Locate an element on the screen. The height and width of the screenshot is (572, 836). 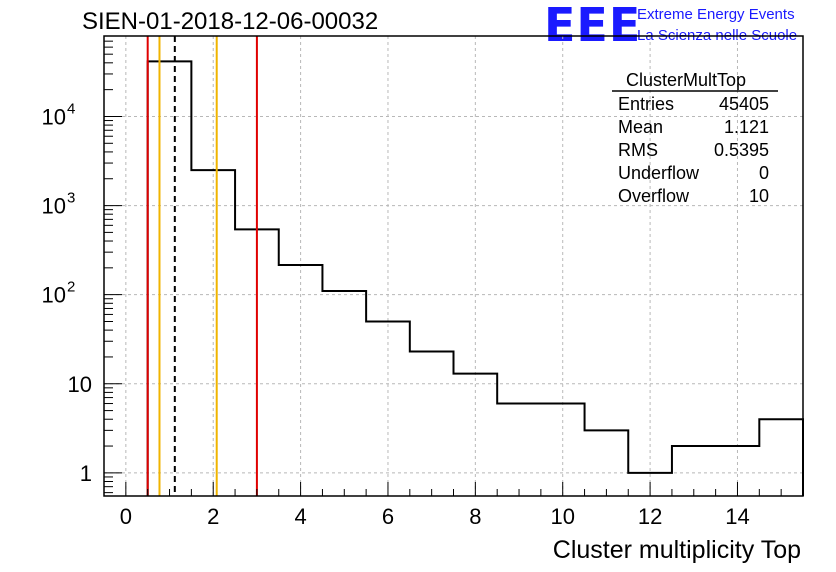
stats-value: 1.121 is located at coordinates (746, 127).